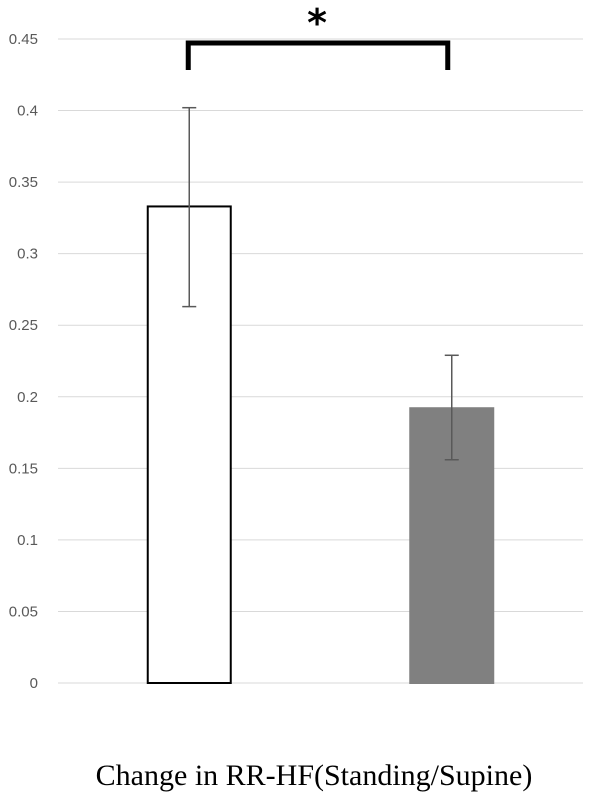  I want to click on y-tick-label: 0.2, so click(27, 397).